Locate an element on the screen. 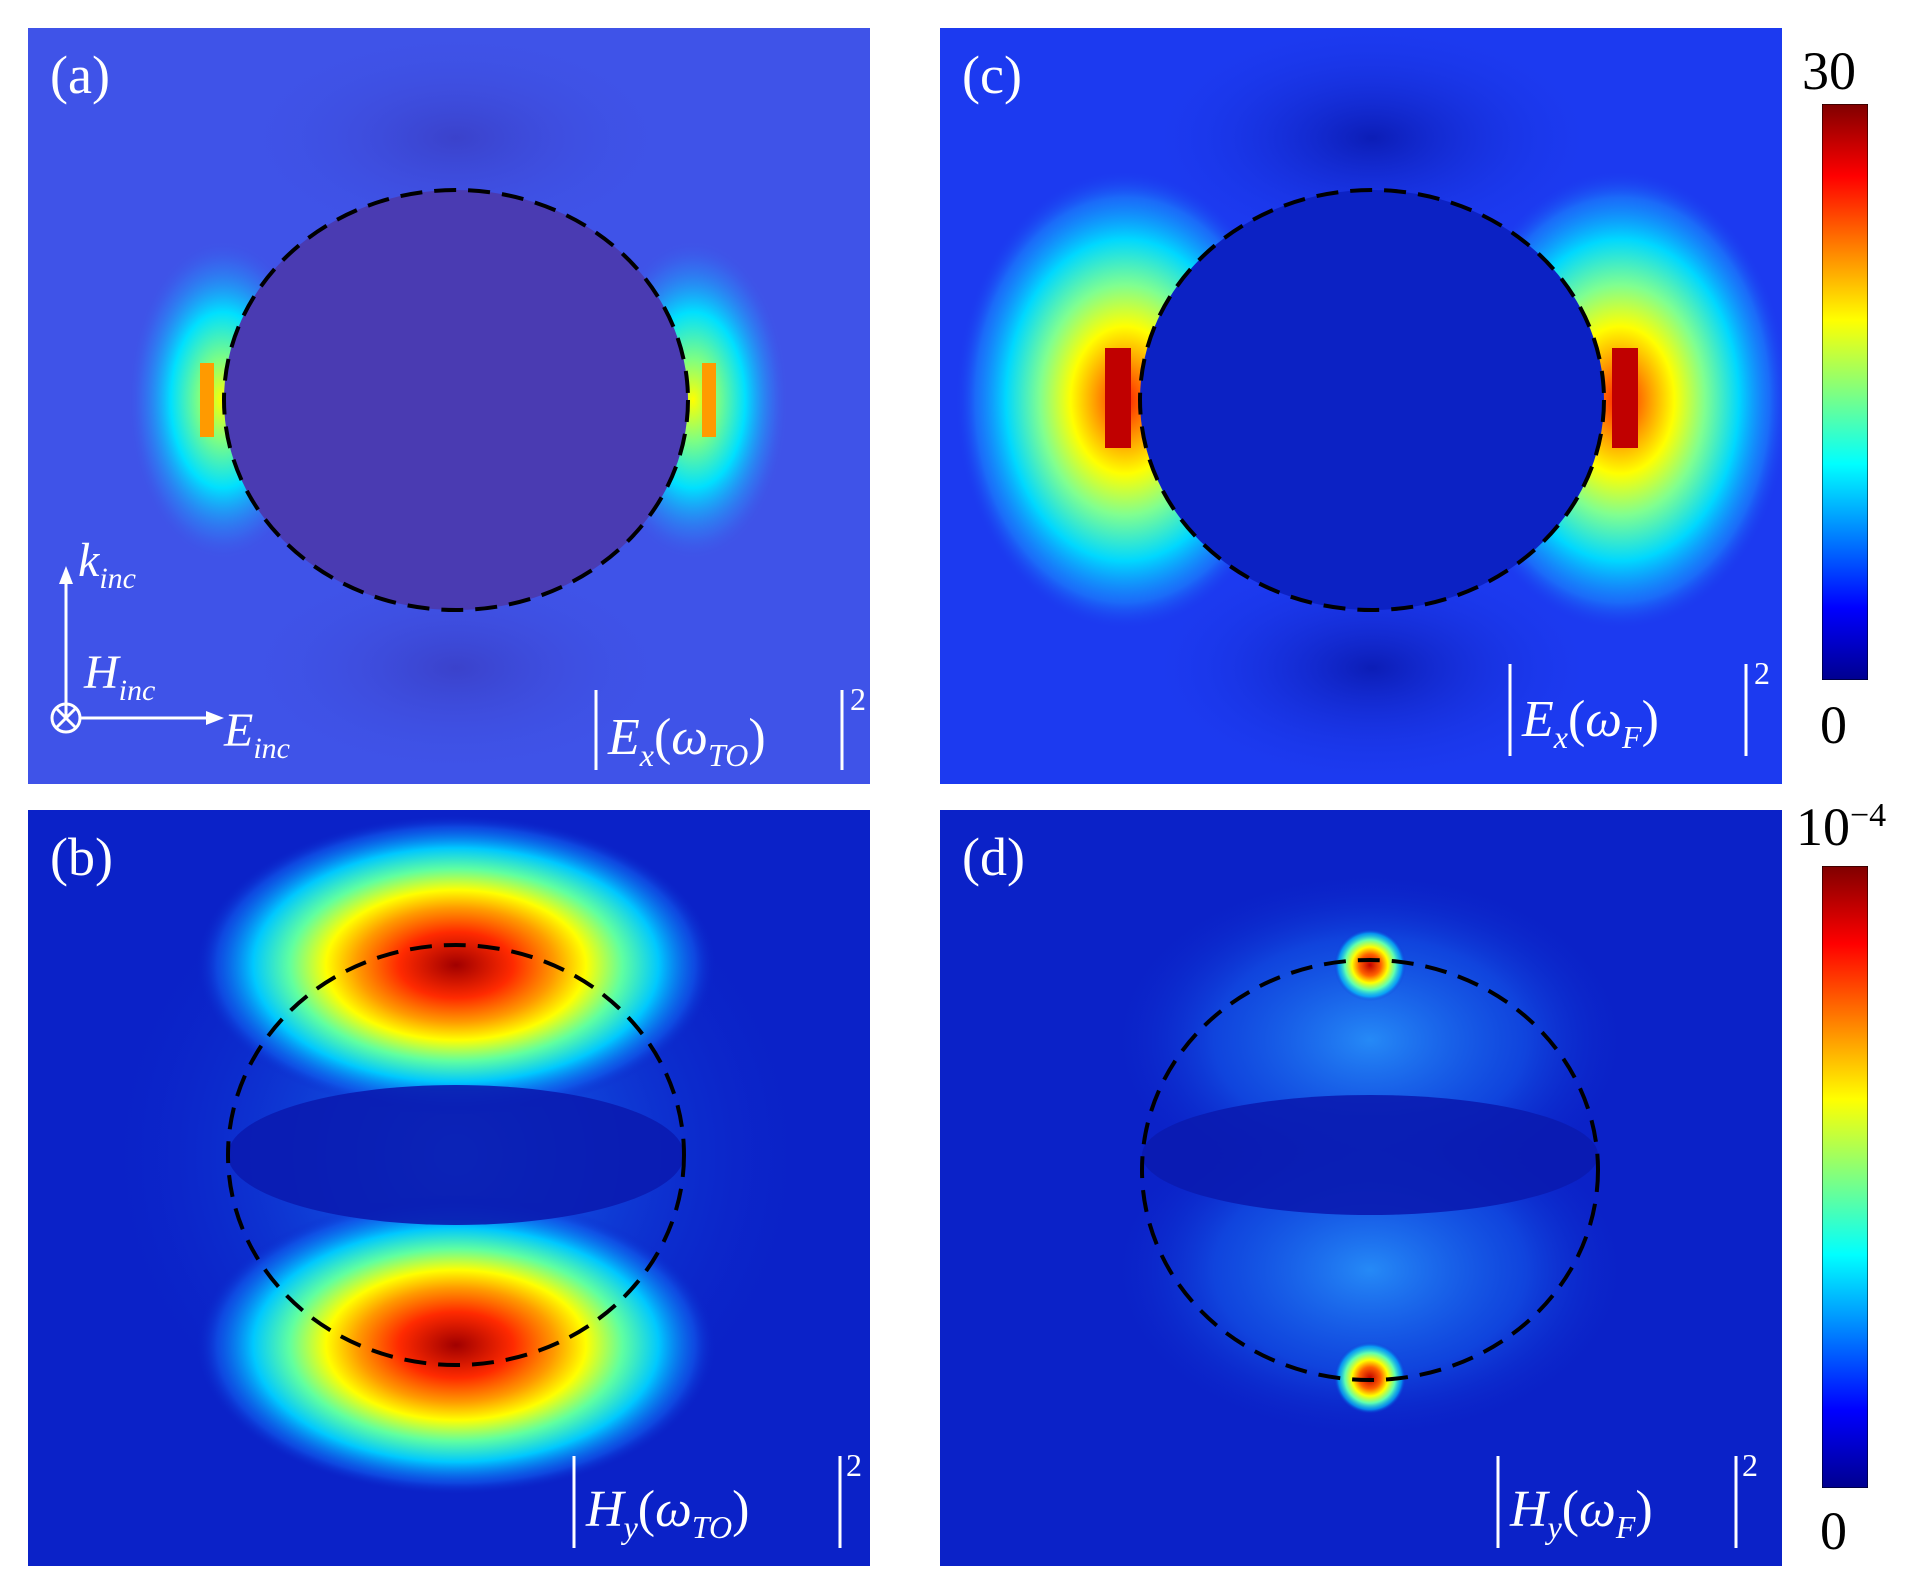 Image resolution: width=1929 pixels, height=1579 pixels. svg-text: Ex(ωTO) is located at coordinates (686, 741).